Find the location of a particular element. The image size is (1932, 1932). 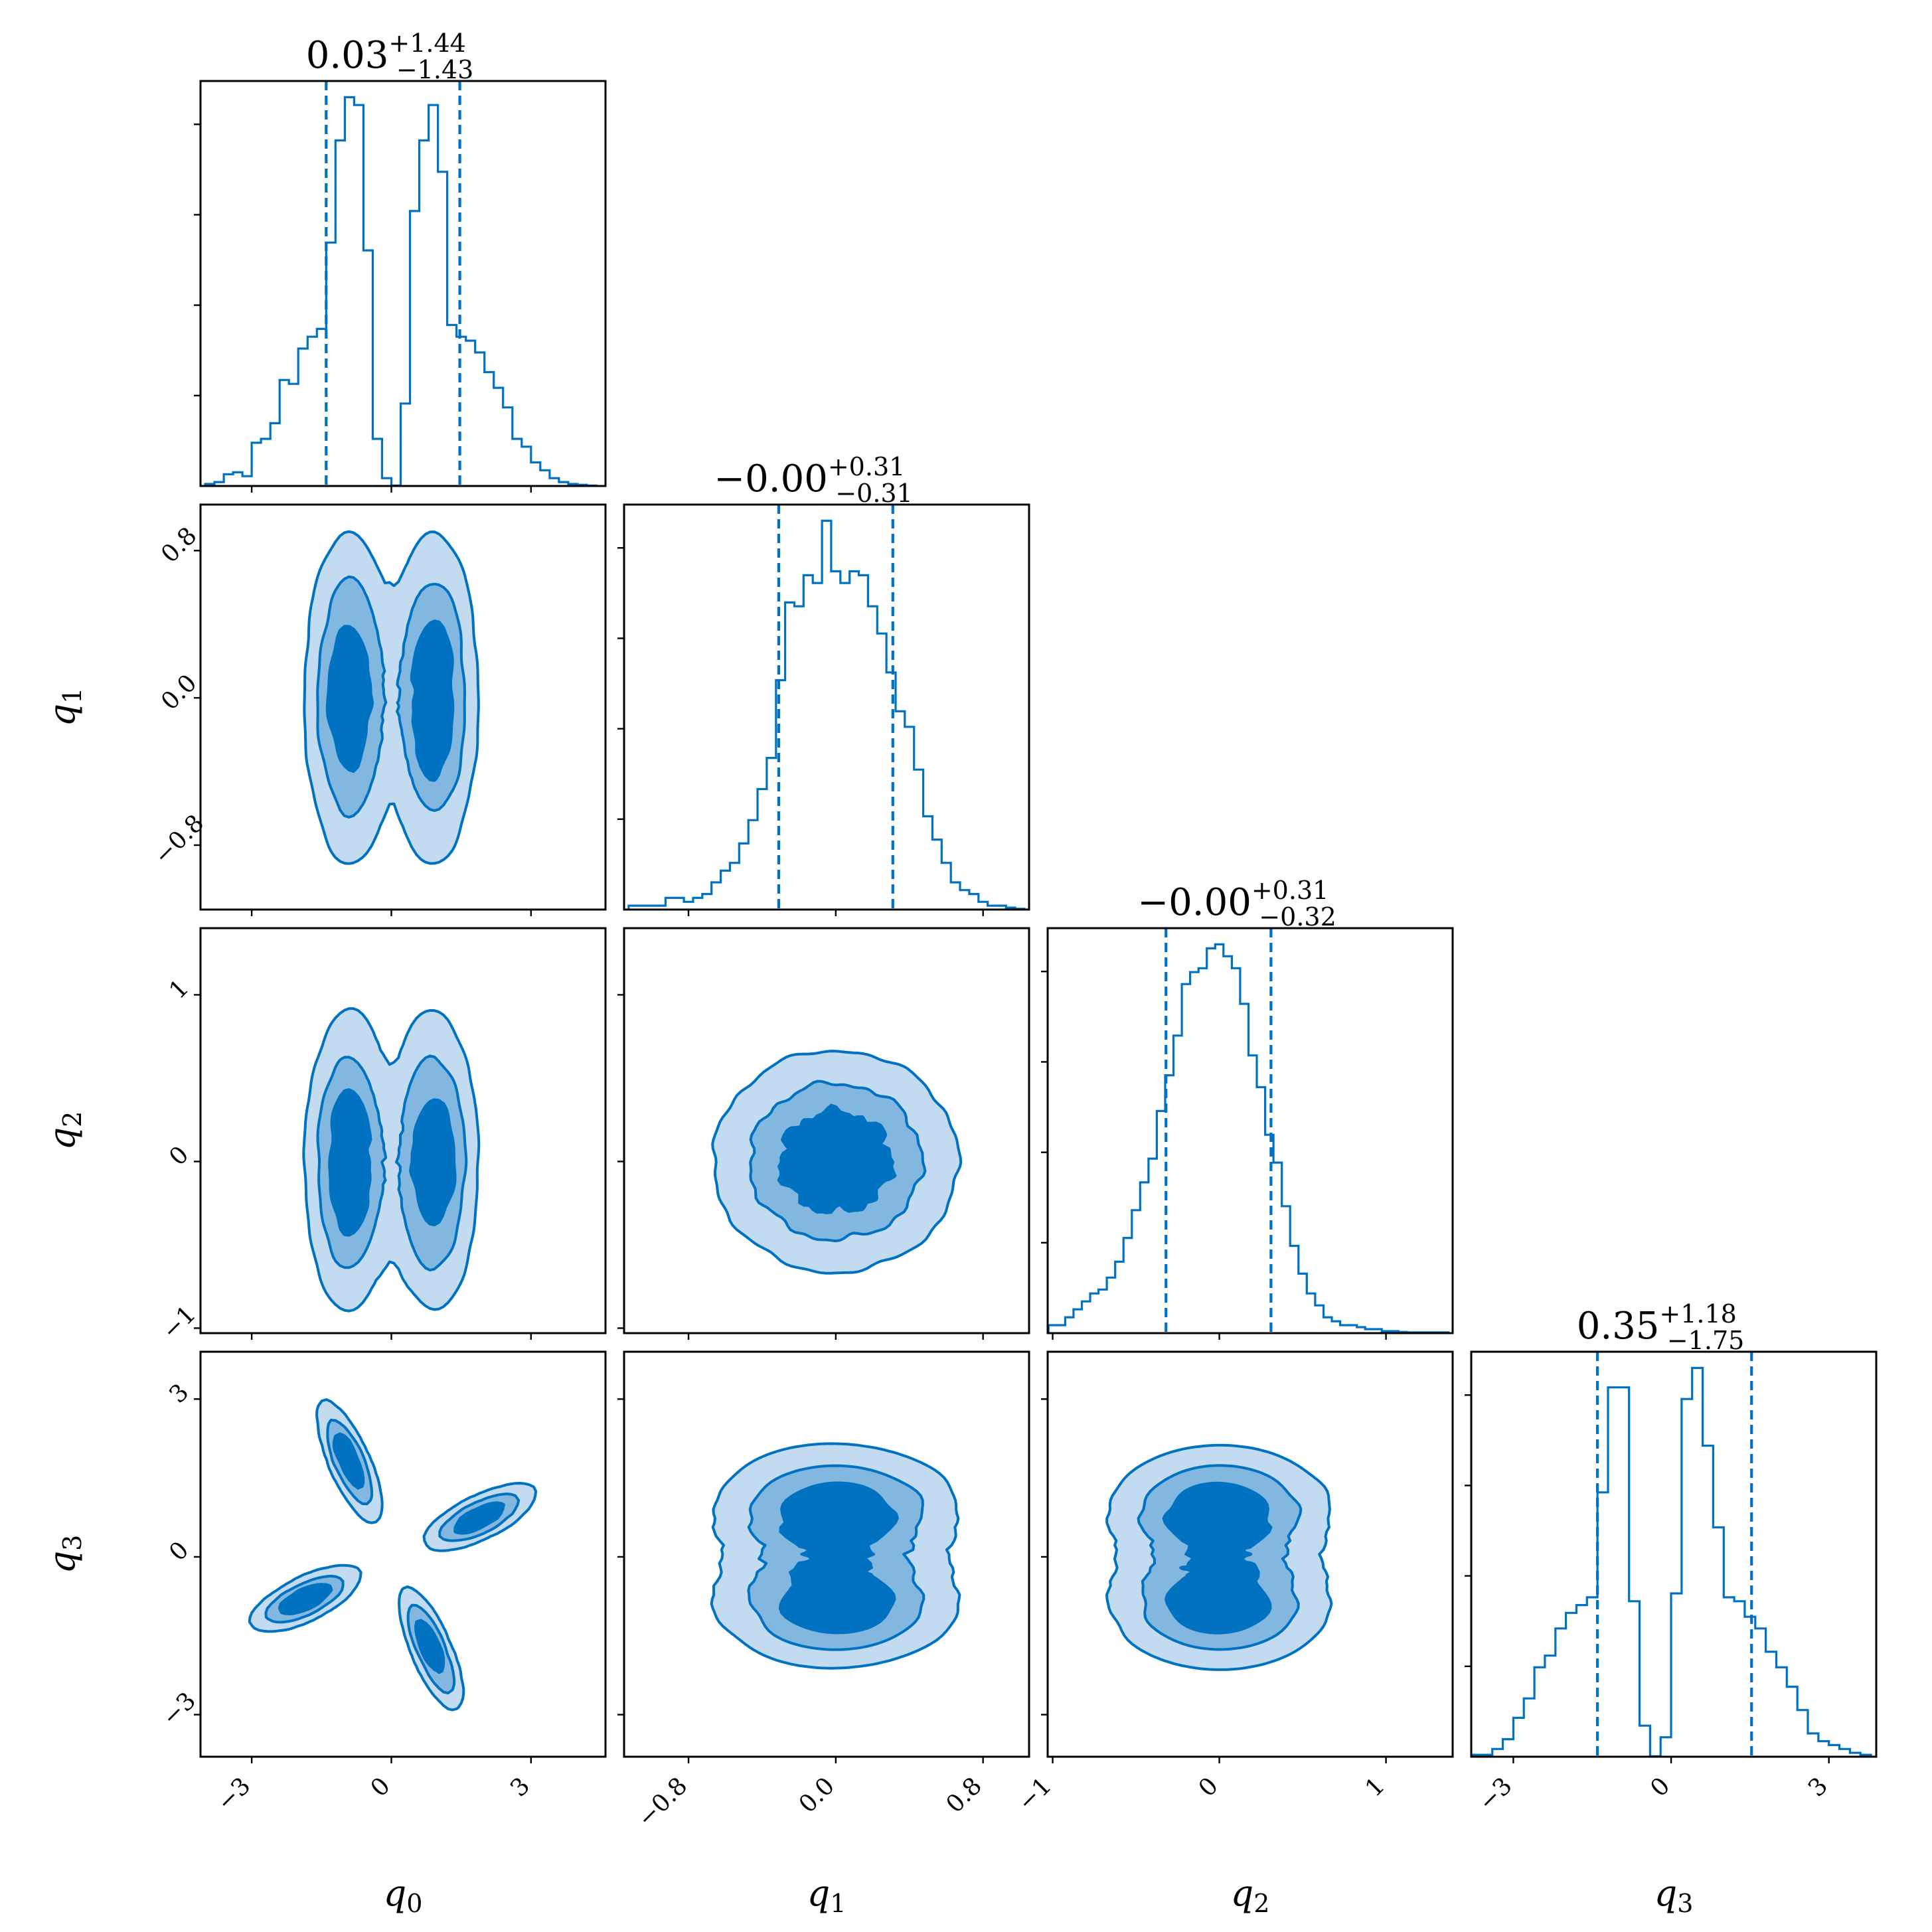

hist-title-q1: −0.00+0.31 −0.31 is located at coordinates (813, 480).